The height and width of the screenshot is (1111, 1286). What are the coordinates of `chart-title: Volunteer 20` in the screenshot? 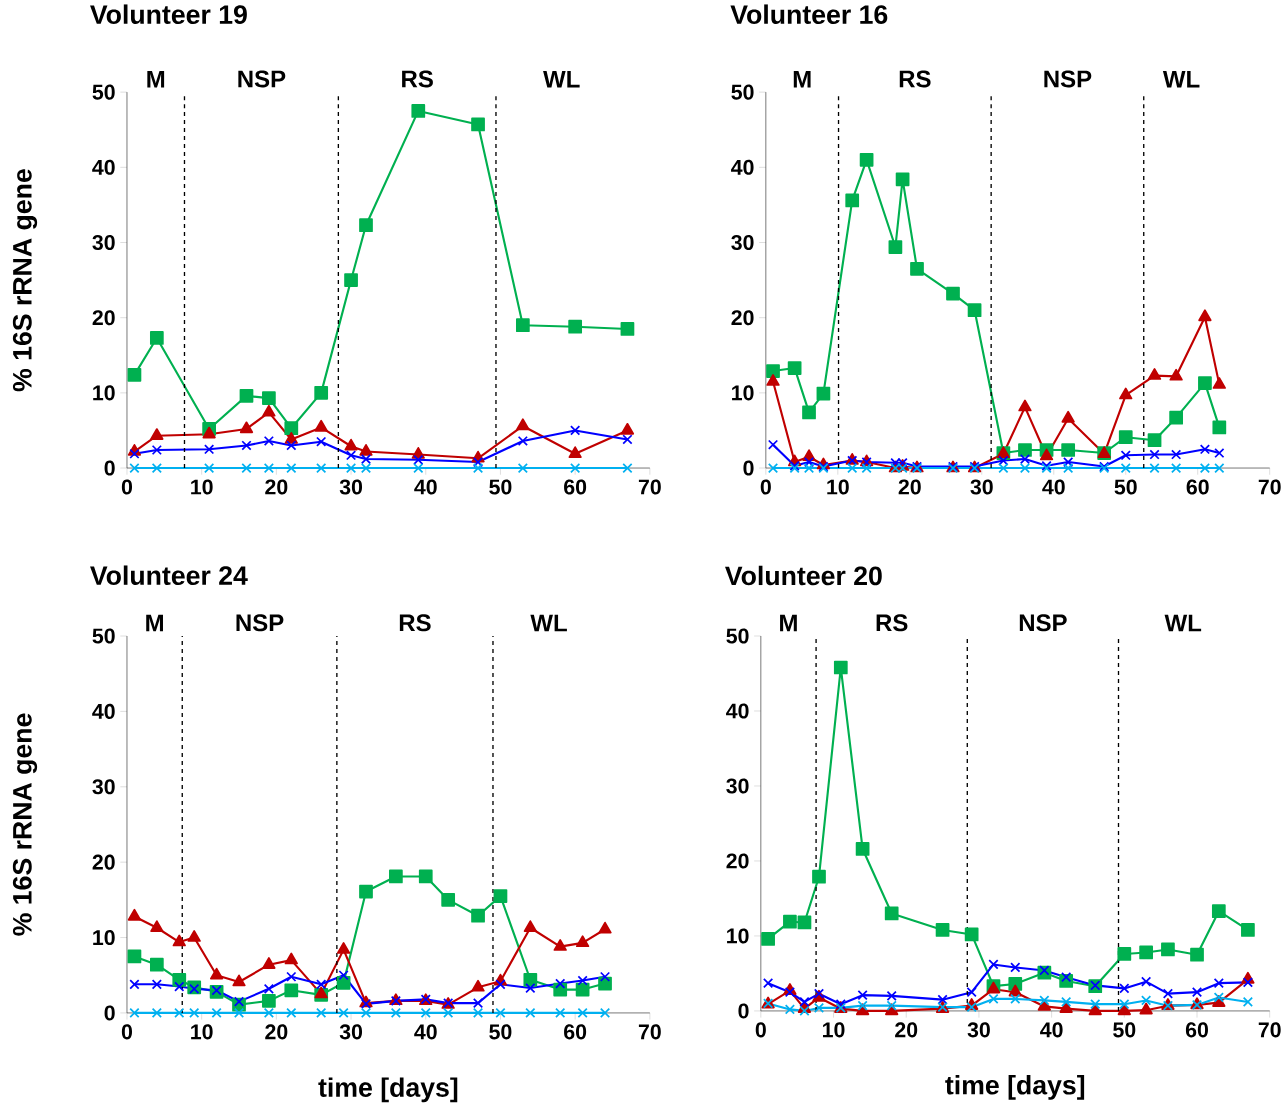 It's located at (803, 575).